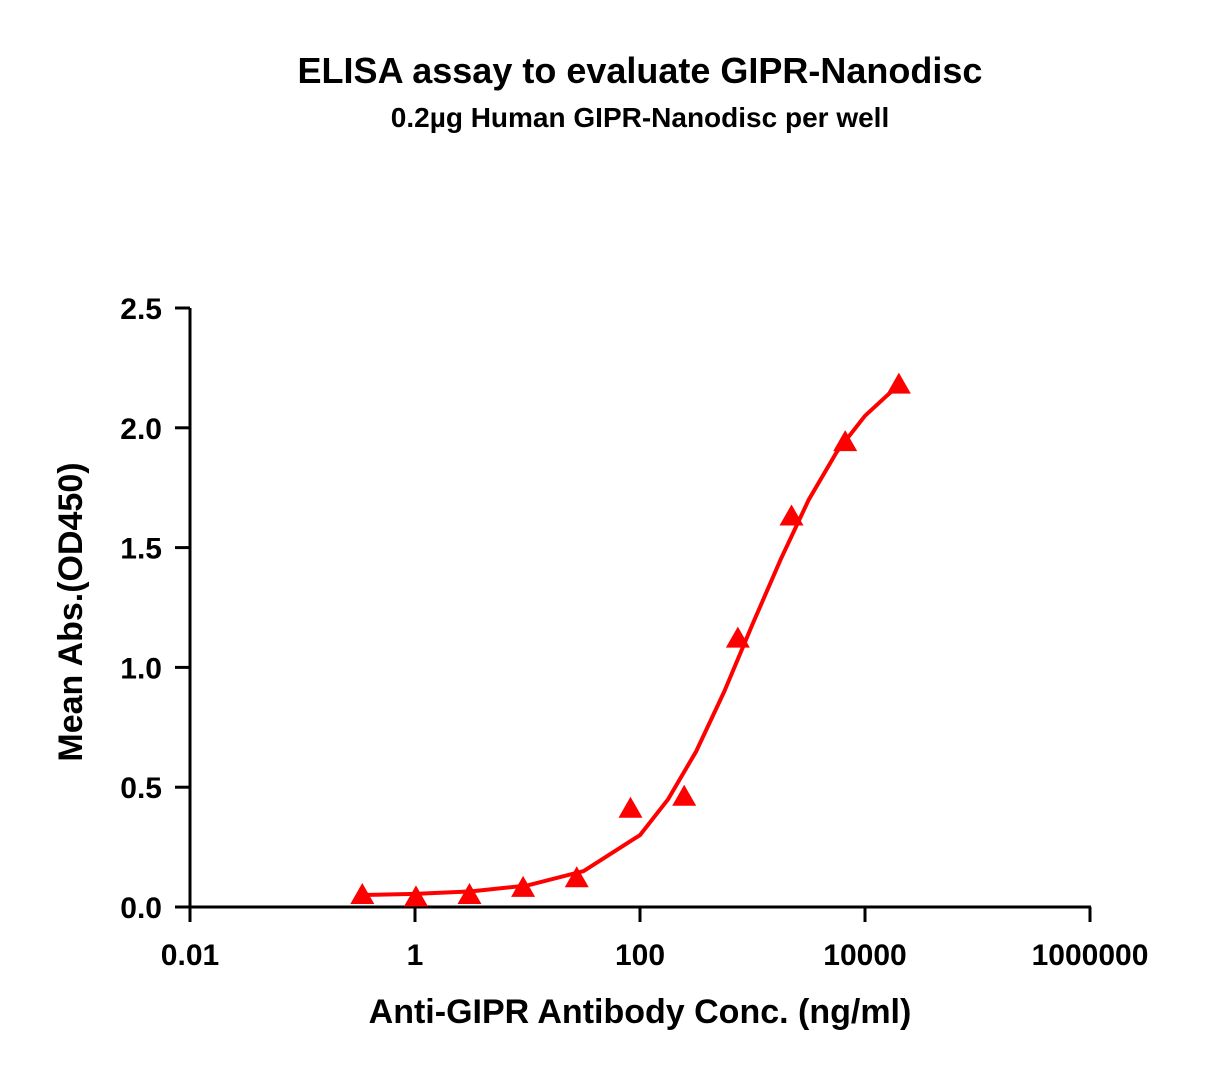  I want to click on y-tick-label: 2.5, so click(141, 309).